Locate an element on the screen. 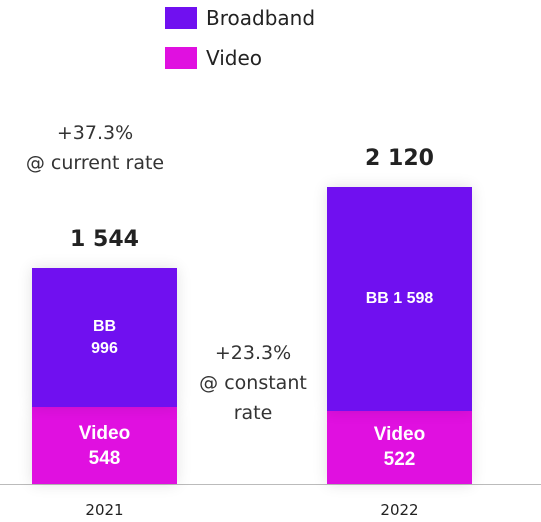  x-tick-label: 2021 is located at coordinates (104, 510).